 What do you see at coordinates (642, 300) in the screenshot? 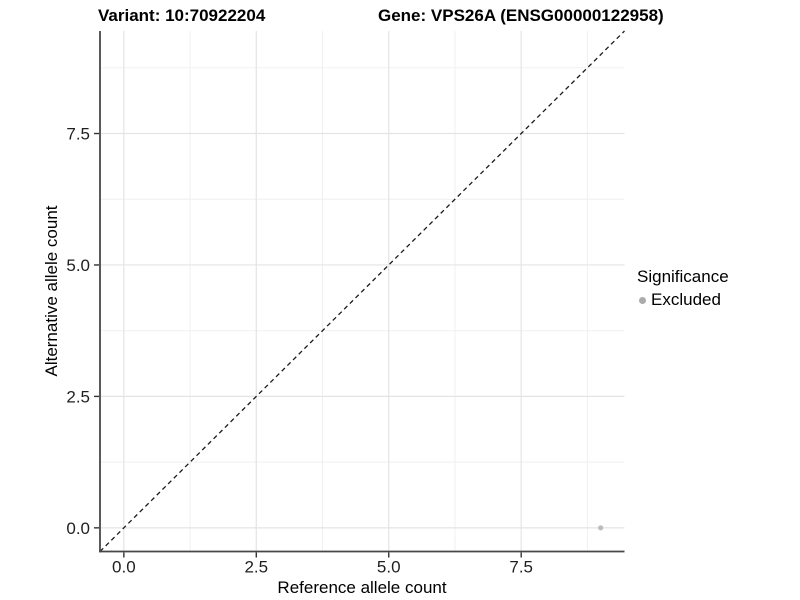
I see `legend-key-dot` at bounding box center [642, 300].